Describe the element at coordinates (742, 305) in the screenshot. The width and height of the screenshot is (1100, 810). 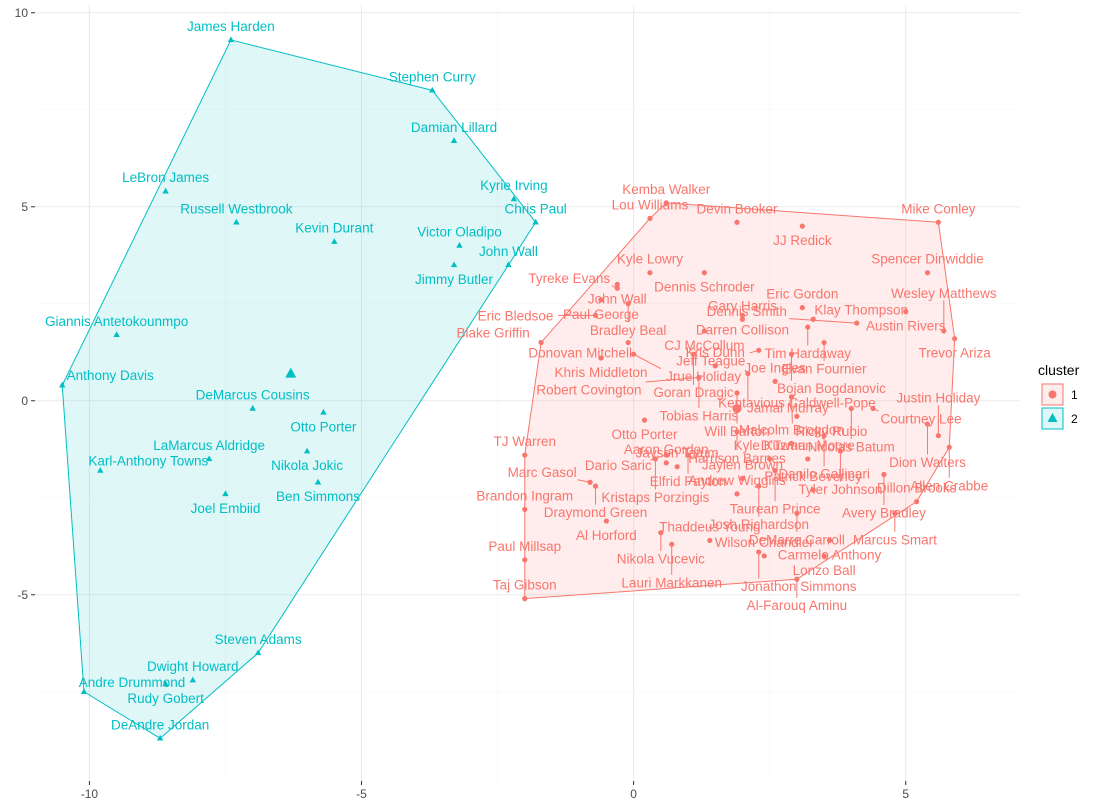
I see `point-label: Gary Harris` at that location.